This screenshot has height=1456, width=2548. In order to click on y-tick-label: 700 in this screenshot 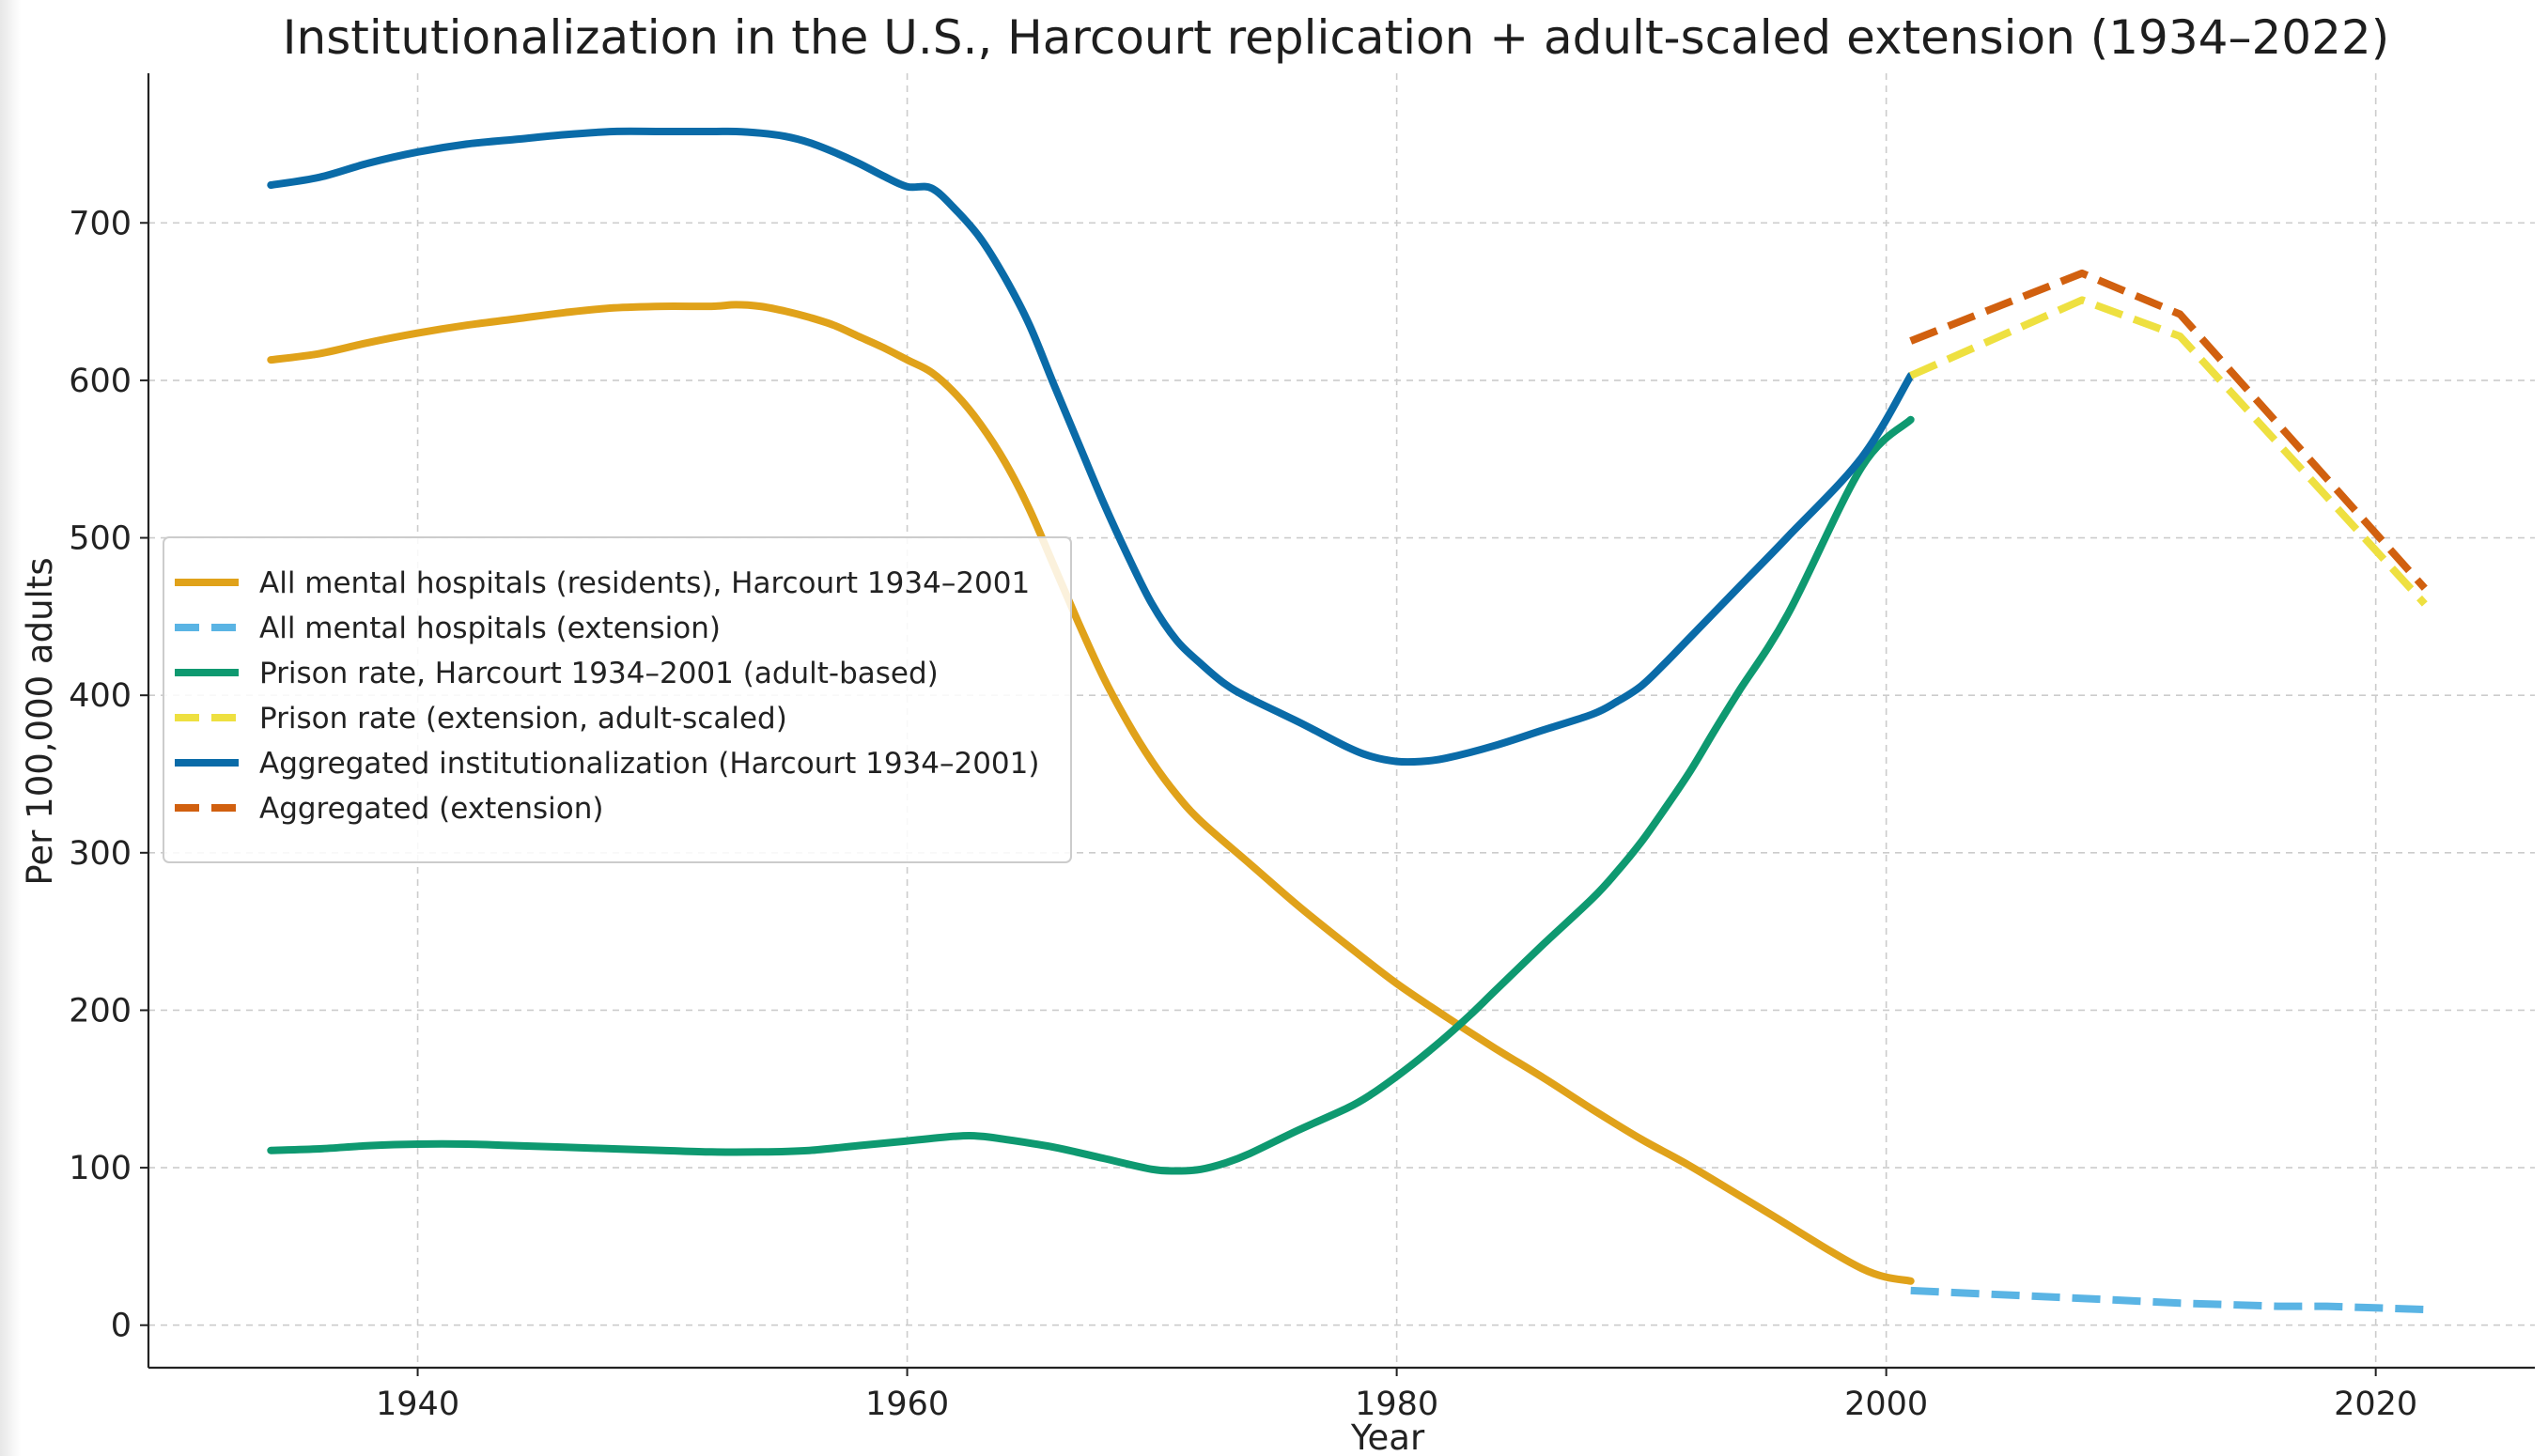, I will do `click(100, 223)`.